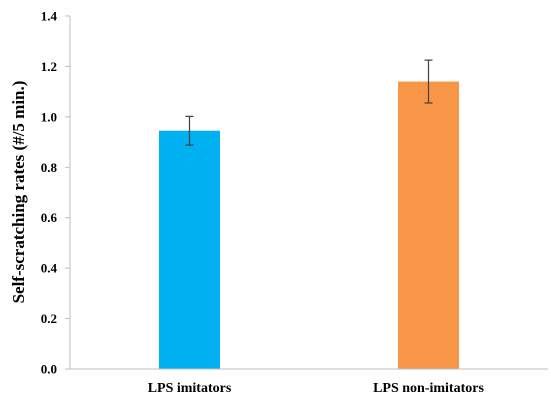 This screenshot has width=551, height=397. I want to click on y-tick-label: 1.0, so click(49, 116).